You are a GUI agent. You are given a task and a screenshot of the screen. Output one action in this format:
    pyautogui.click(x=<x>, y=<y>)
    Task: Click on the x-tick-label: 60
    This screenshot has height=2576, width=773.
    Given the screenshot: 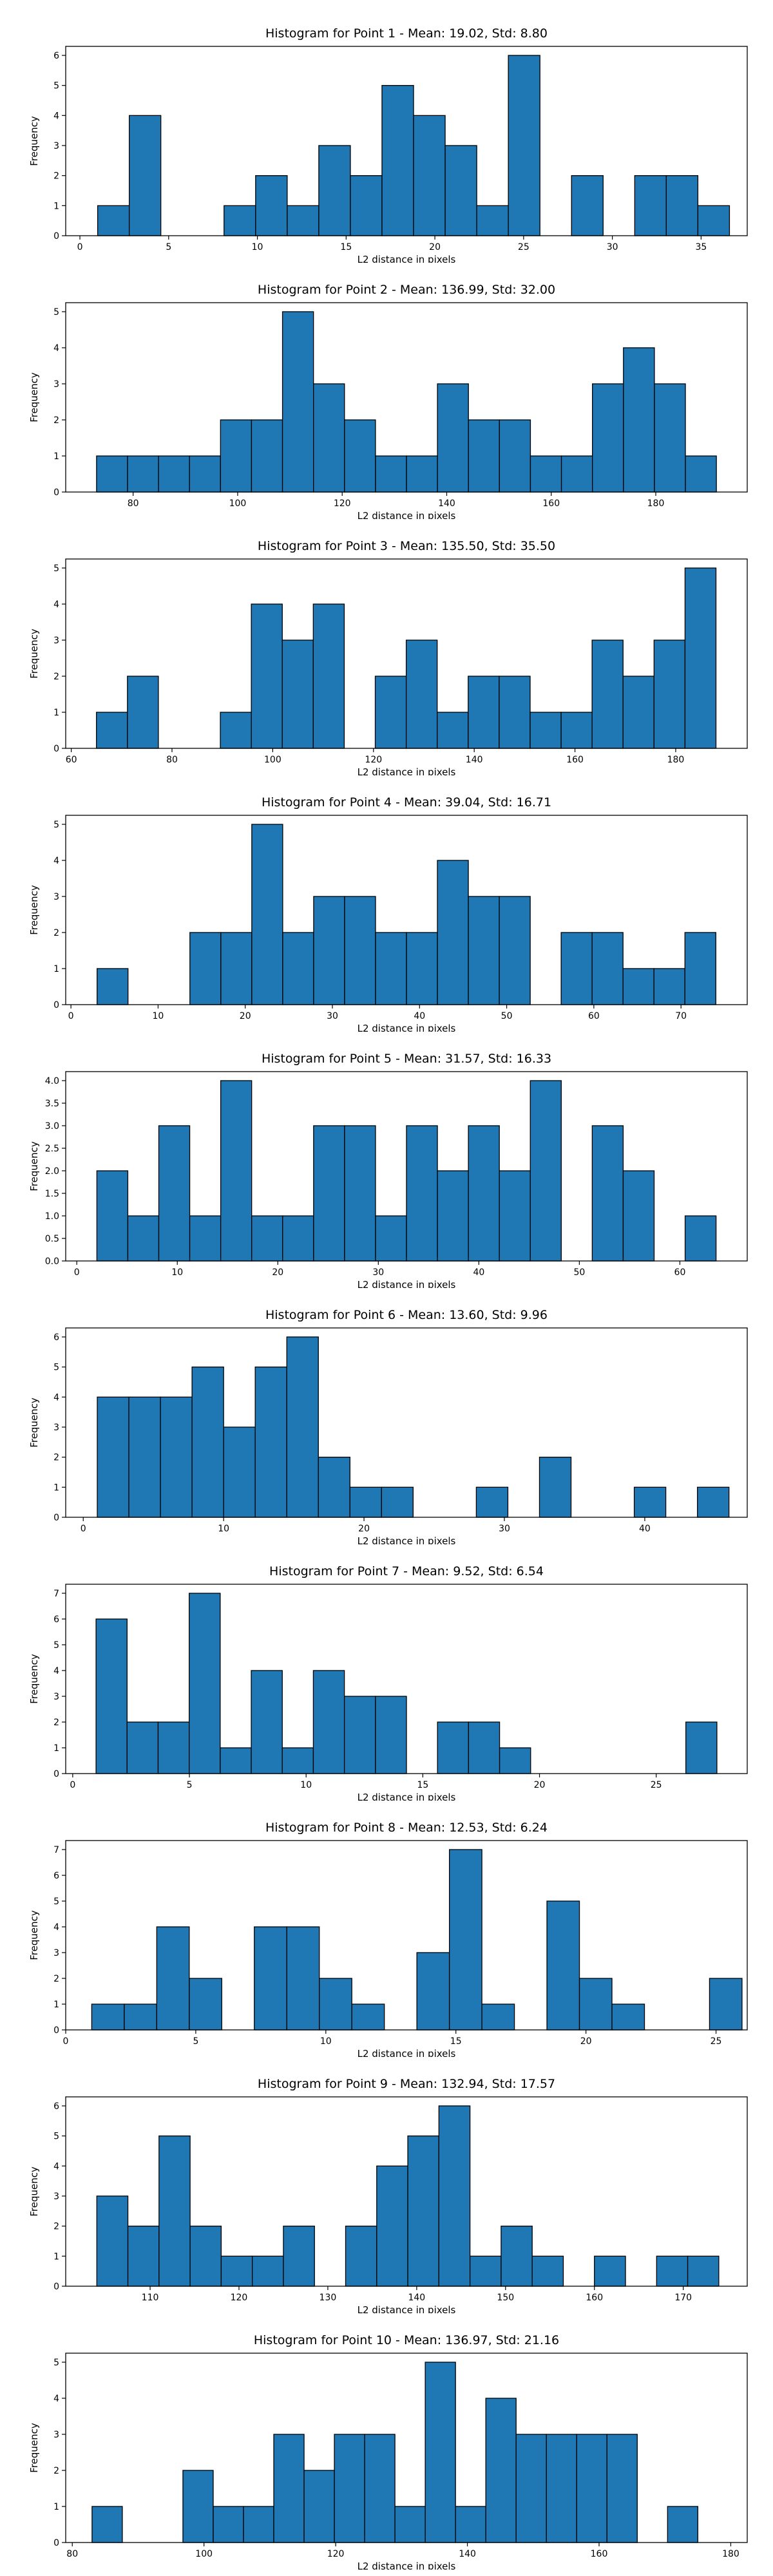 What is the action you would take?
    pyautogui.click(x=71, y=760)
    